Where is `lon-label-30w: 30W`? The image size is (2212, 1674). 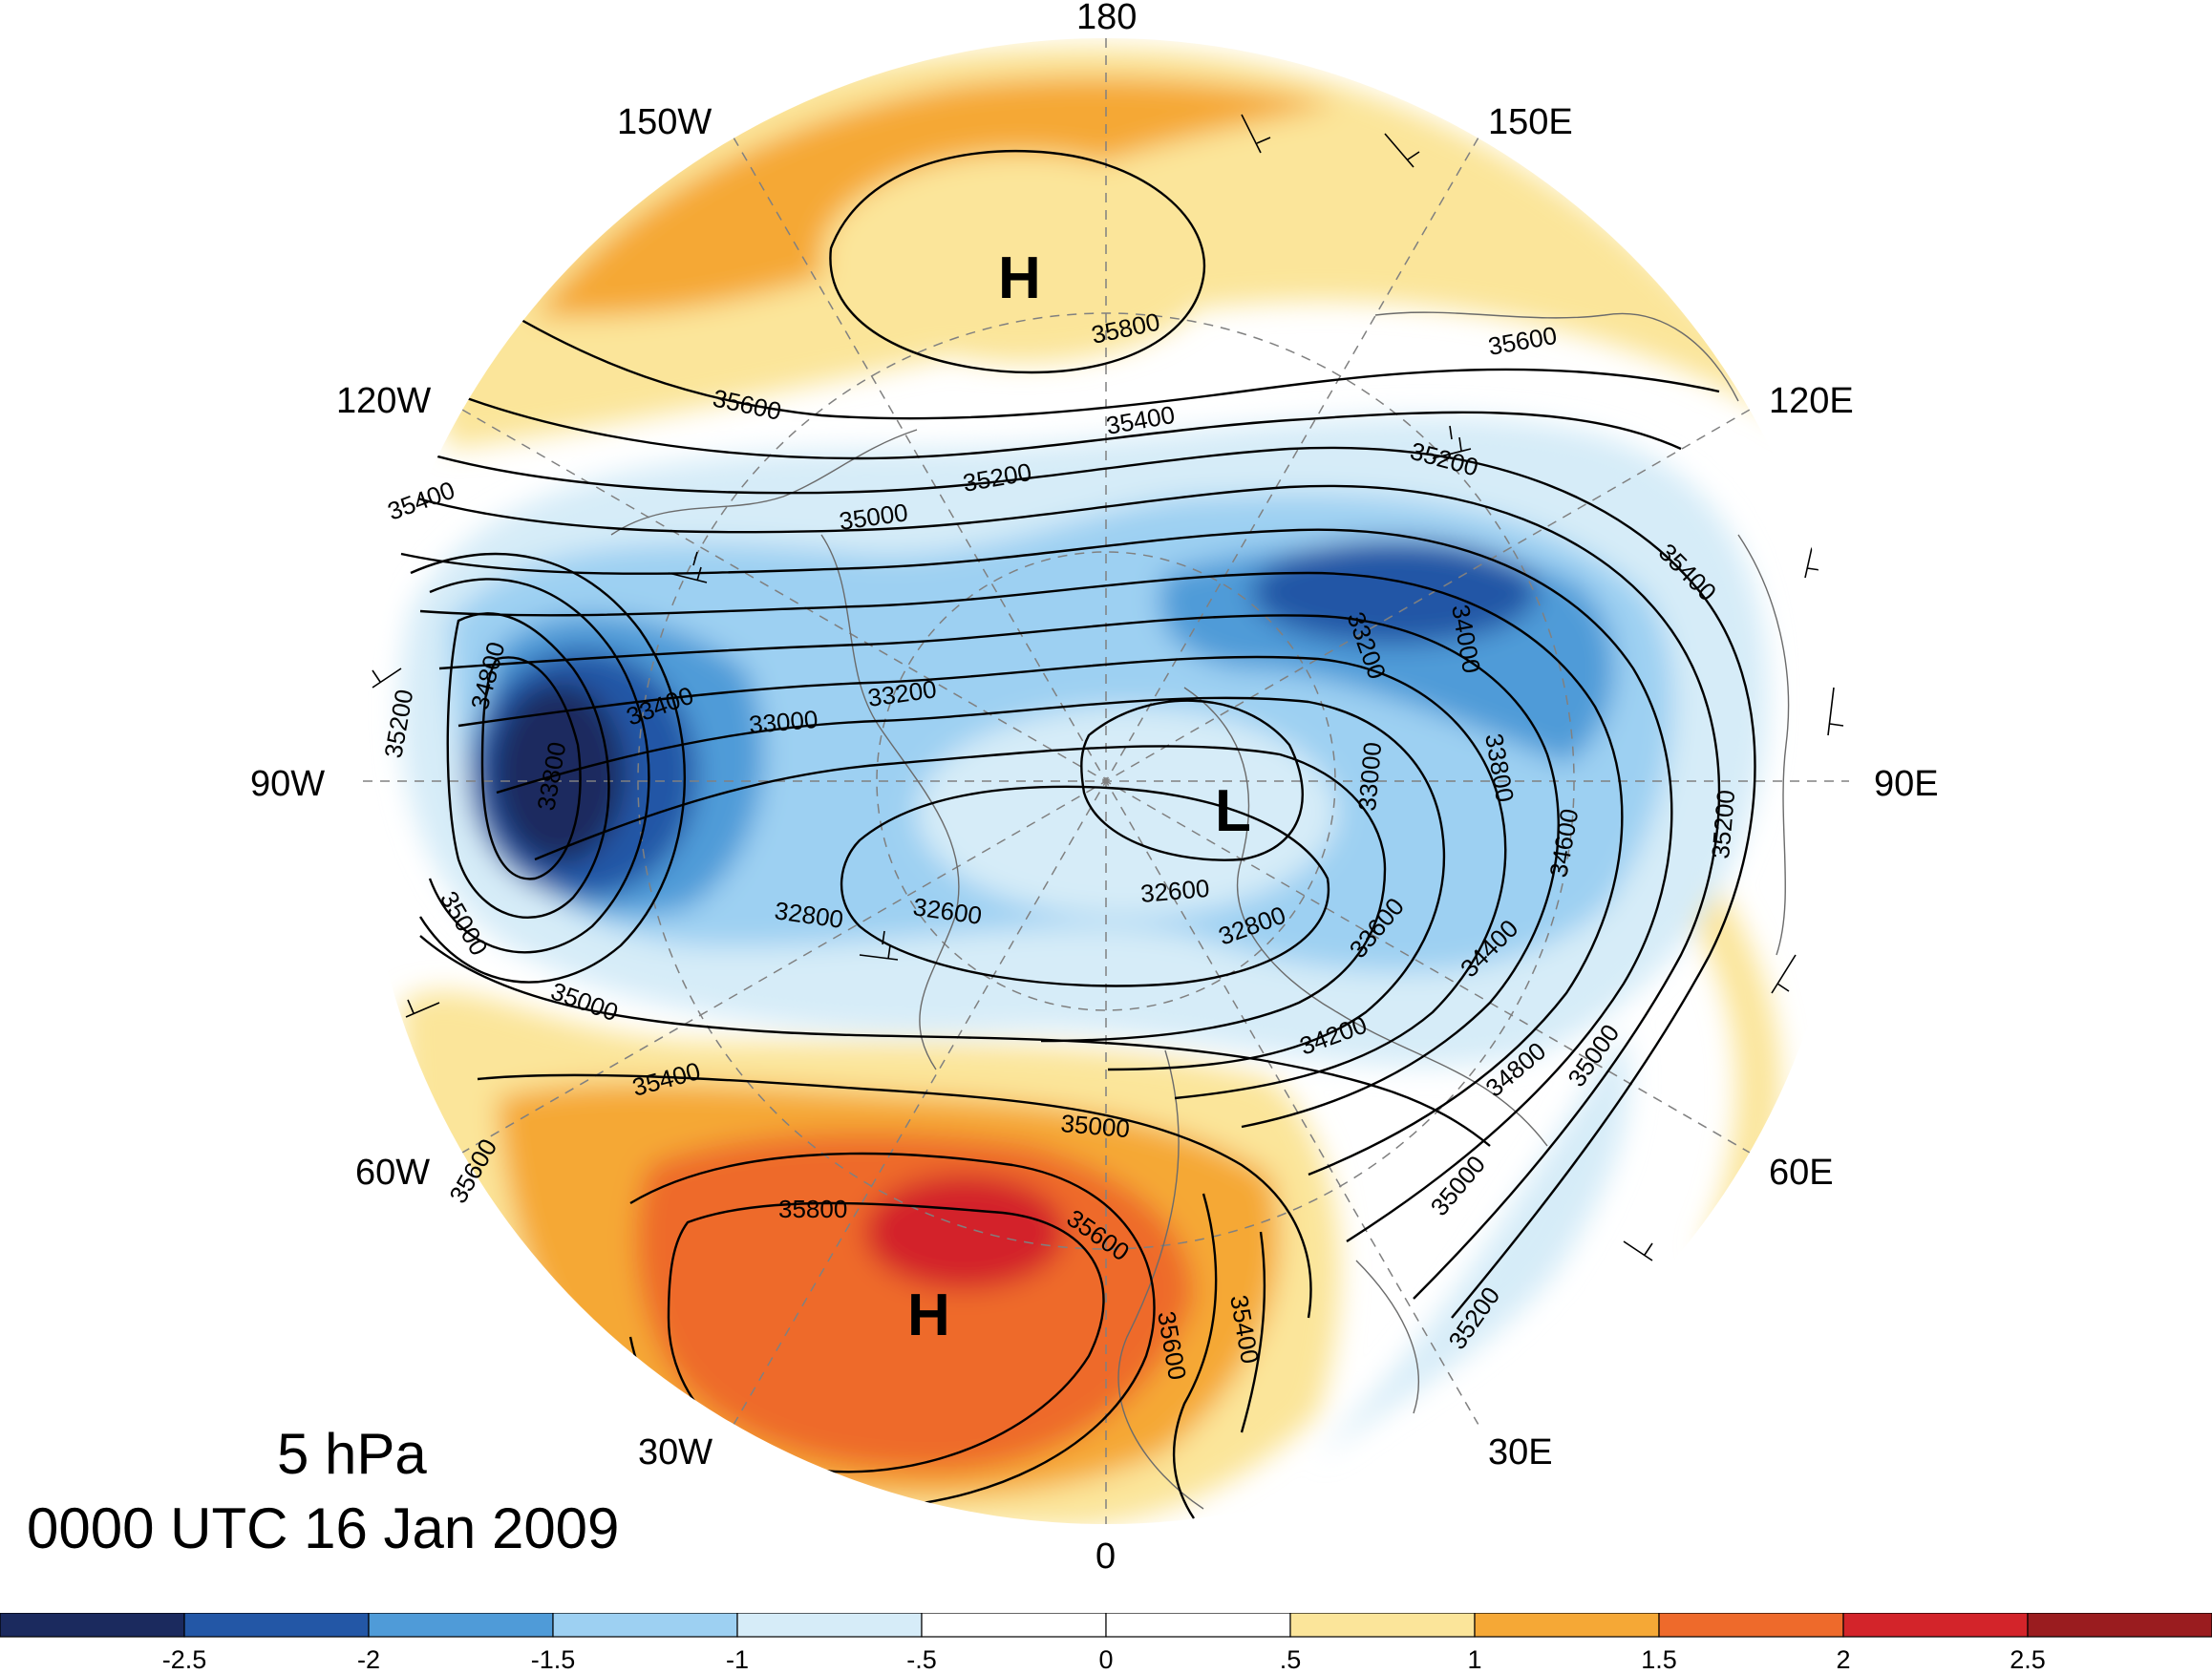 lon-label-30w: 30W is located at coordinates (675, 1452).